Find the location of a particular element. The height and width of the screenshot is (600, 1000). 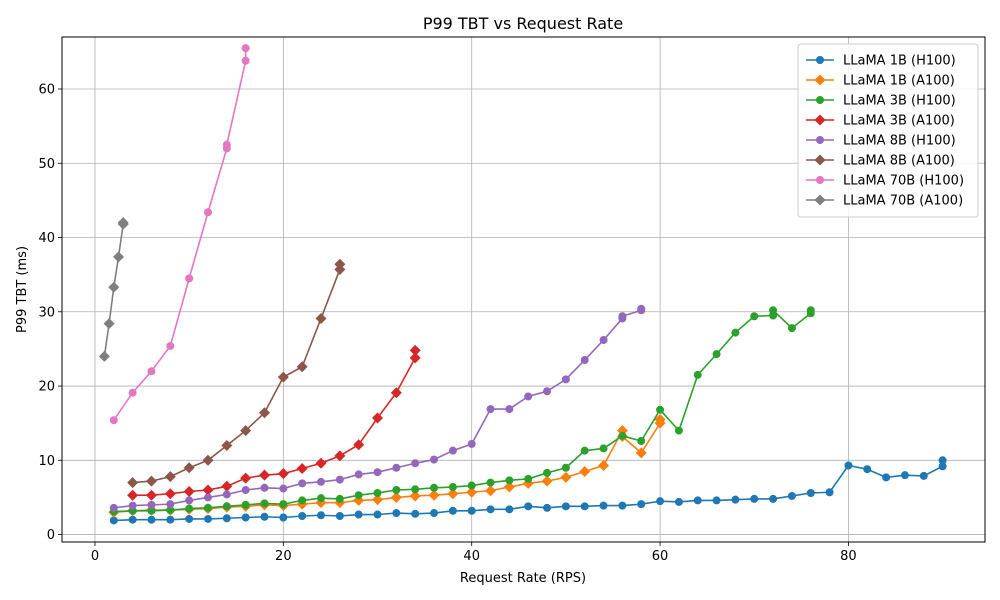

chart-title: P99 TBT vs Request Rate is located at coordinates (523, 23).